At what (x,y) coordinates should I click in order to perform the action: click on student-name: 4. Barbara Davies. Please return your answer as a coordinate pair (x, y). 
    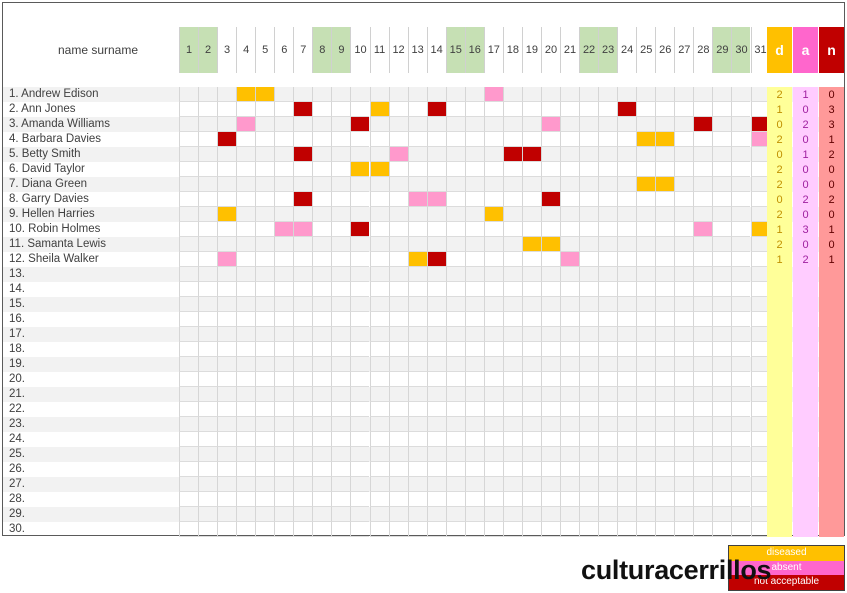
    Looking at the image, I should click on (55, 139).